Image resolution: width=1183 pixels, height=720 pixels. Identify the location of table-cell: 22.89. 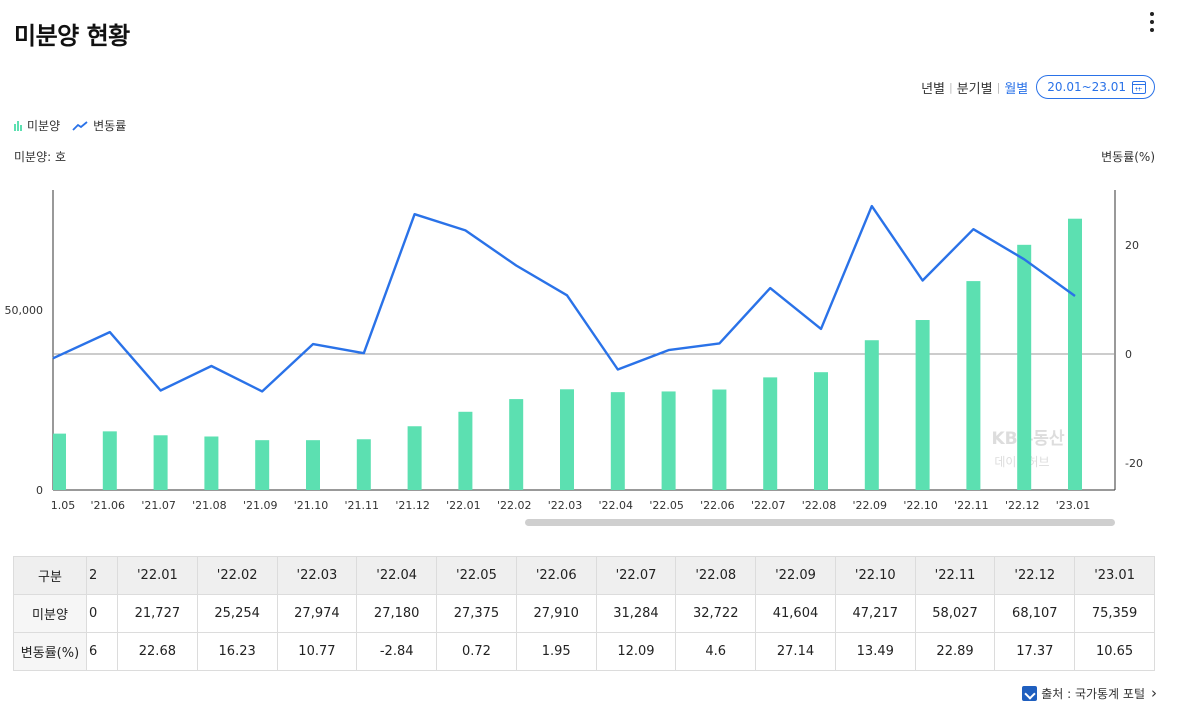
(955, 651).